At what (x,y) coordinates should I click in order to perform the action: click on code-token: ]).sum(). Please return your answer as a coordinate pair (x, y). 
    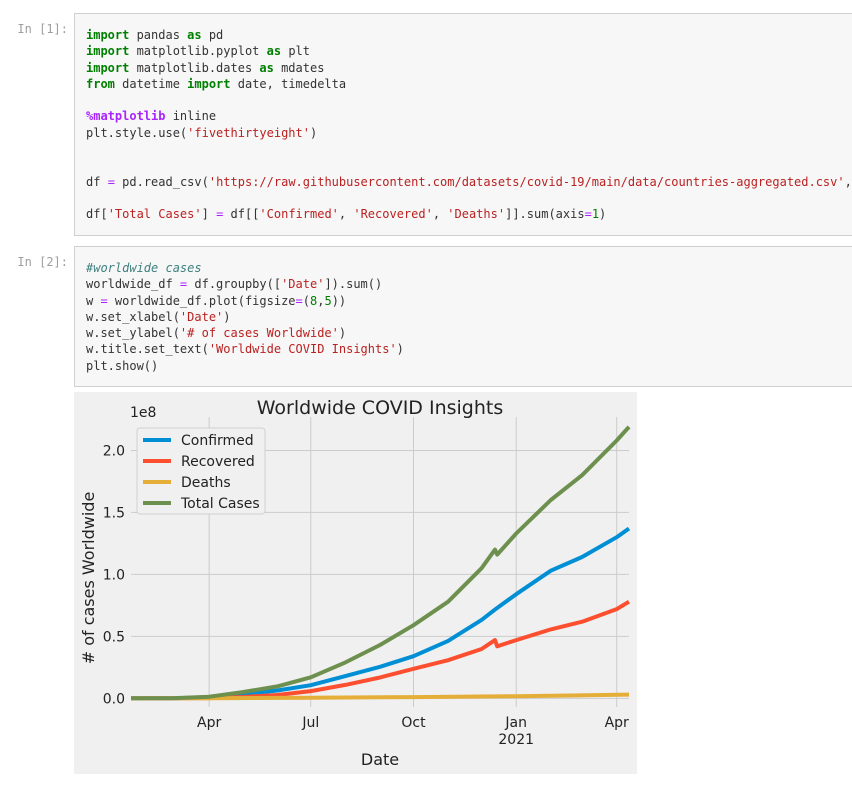
    Looking at the image, I should click on (353, 284).